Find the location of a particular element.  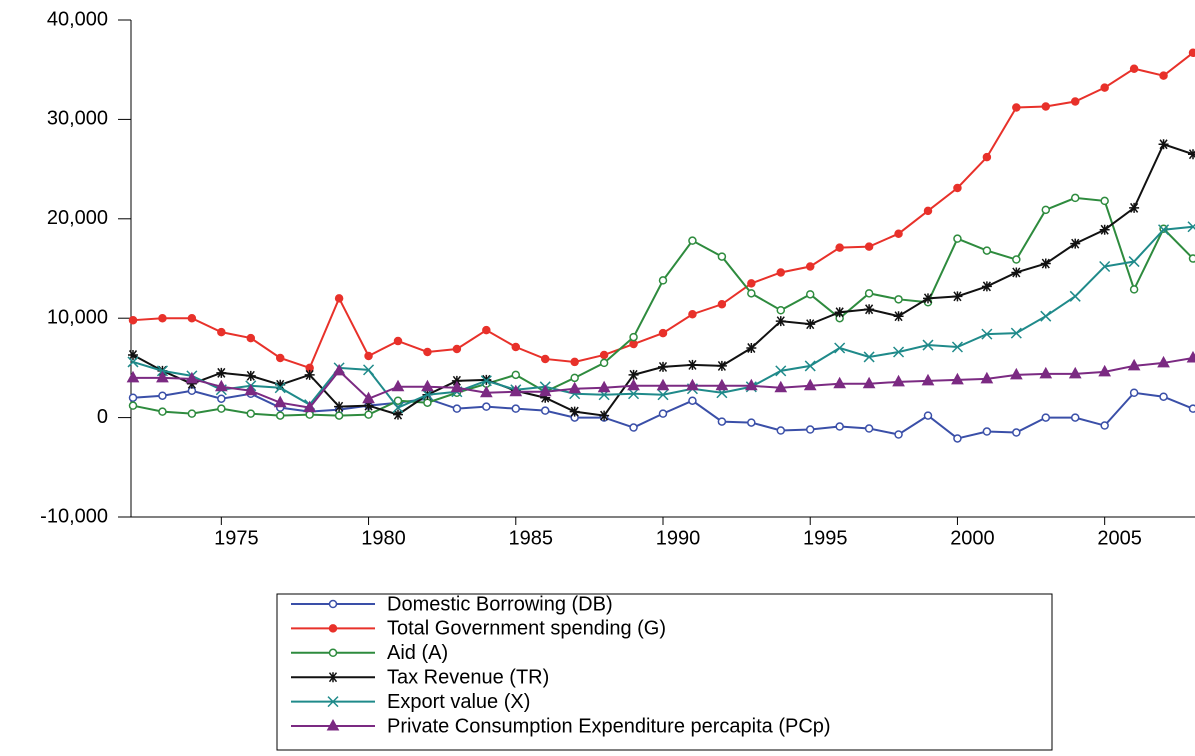

x-tick-label: 1995 is located at coordinates (825, 538).